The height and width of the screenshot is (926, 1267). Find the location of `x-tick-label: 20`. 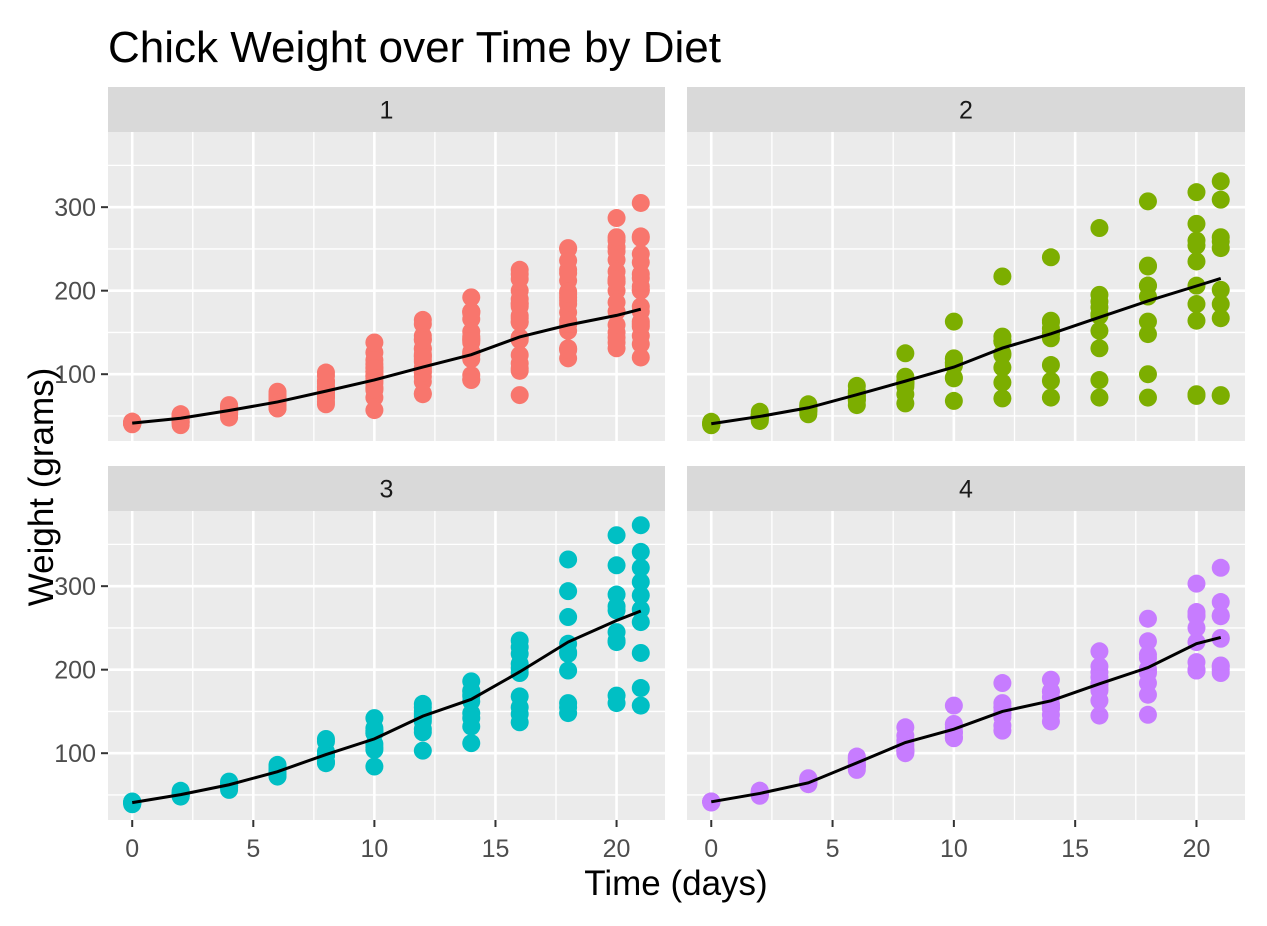

x-tick-label: 20 is located at coordinates (1197, 849).